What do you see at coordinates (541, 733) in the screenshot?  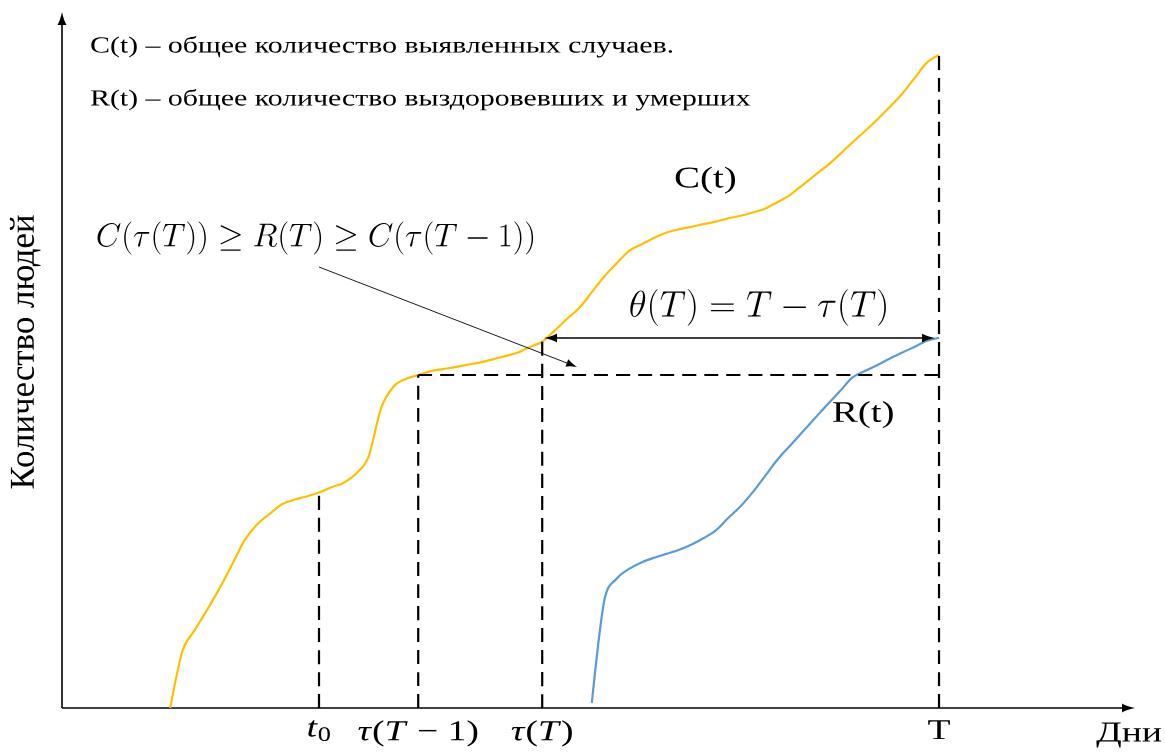 I see `x-tick-label: τ(T)` at bounding box center [541, 733].